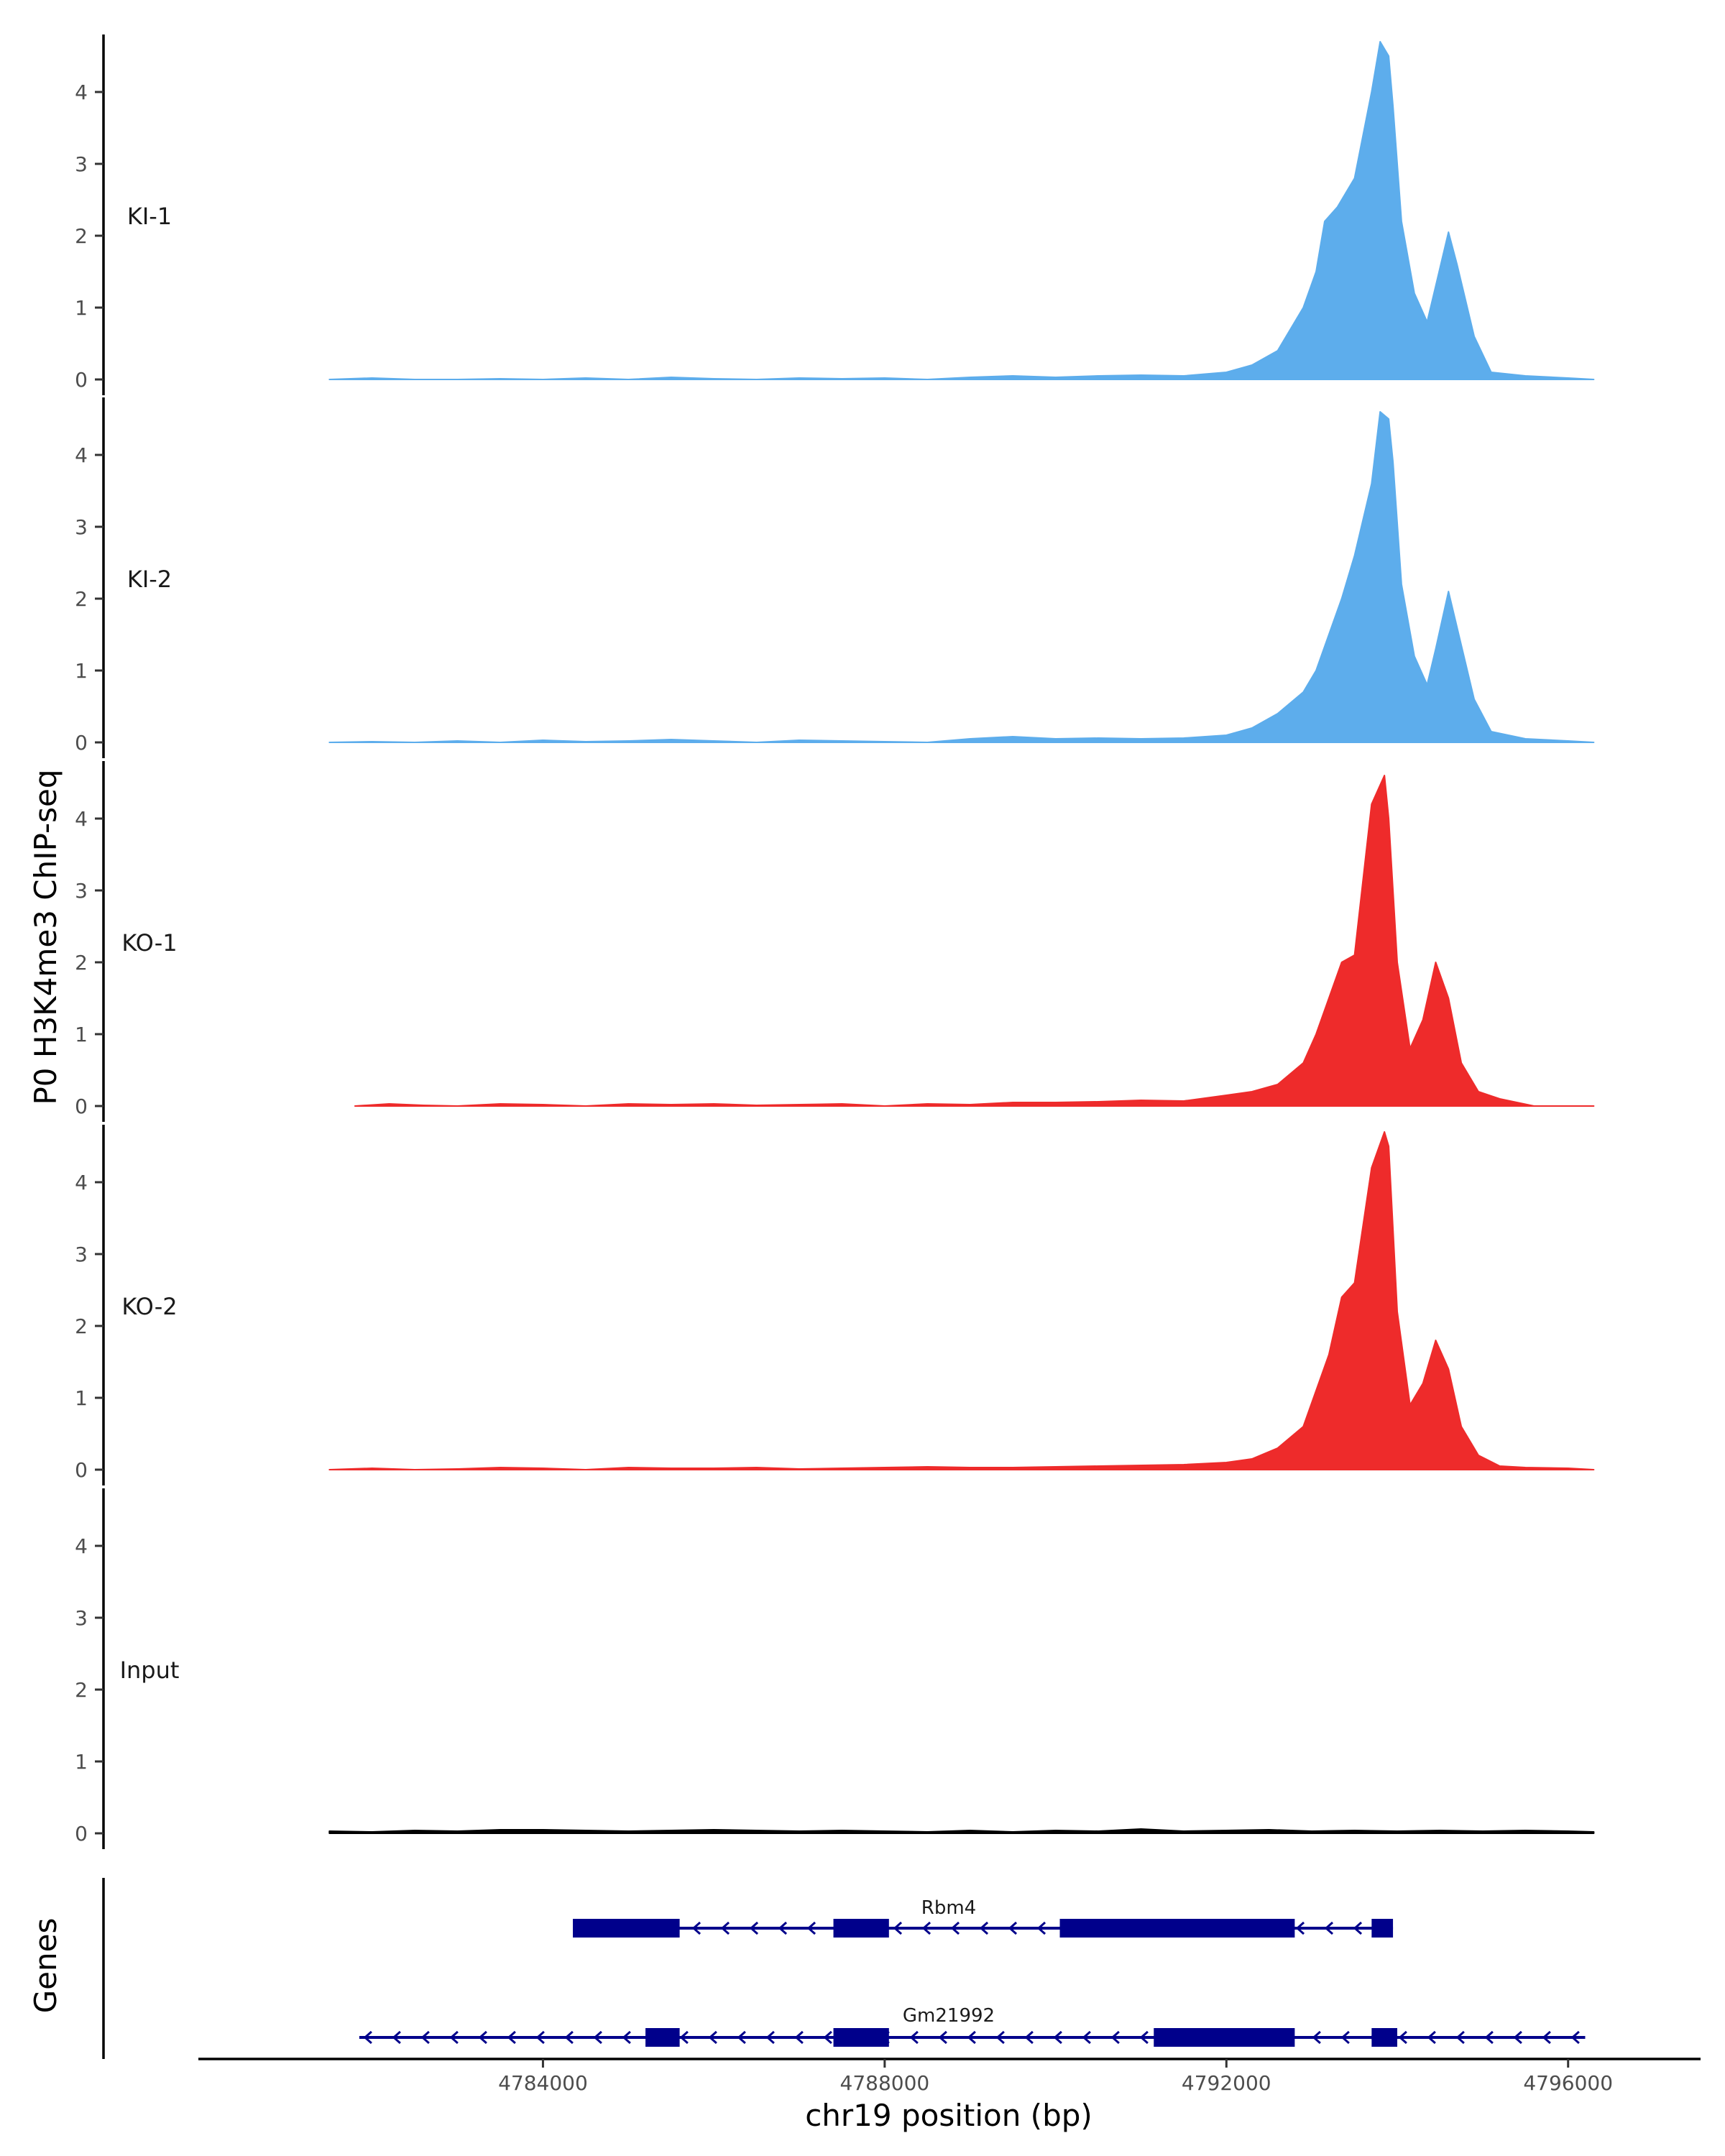  I want to click on x-axis: 4784000 4788000 4792000 4796000, so click(949, 2076).